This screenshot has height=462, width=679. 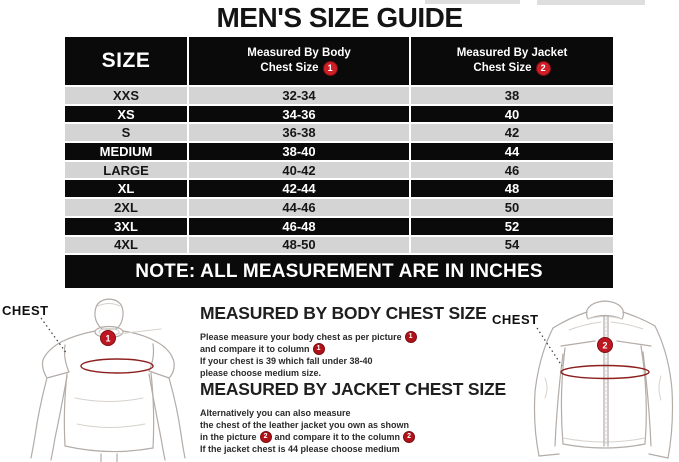 I want to click on header-body-chest: Measured By Body Chest Size 1, so click(x=299, y=61).